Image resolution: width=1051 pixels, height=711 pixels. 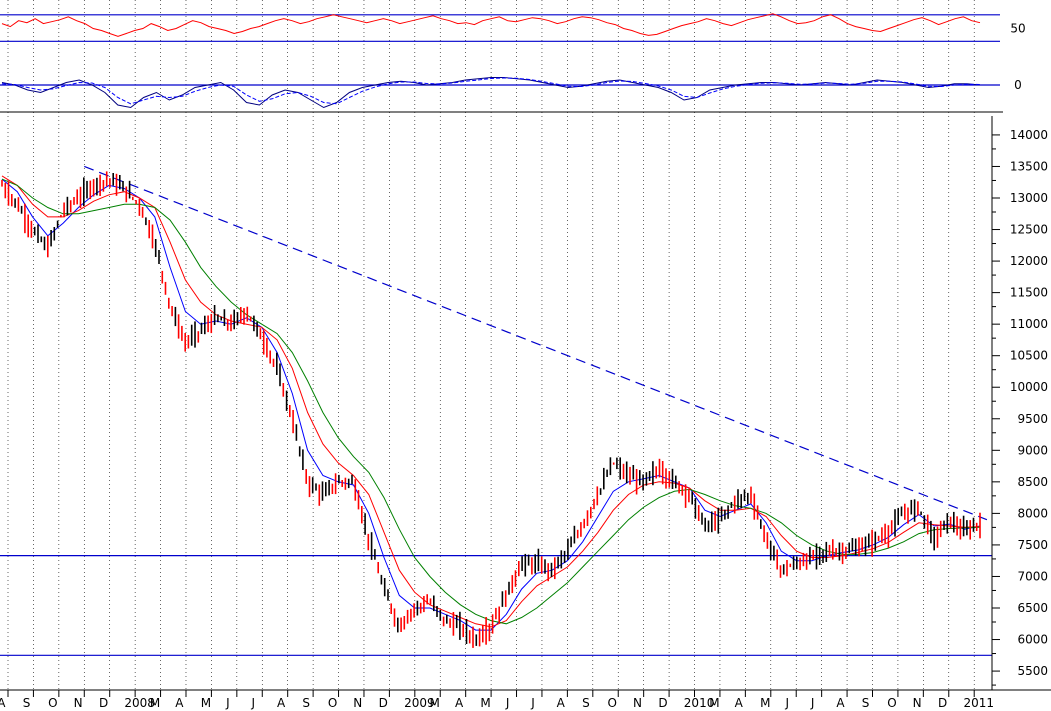 I want to click on y-tick-label: 5500, so click(x=1032, y=671).